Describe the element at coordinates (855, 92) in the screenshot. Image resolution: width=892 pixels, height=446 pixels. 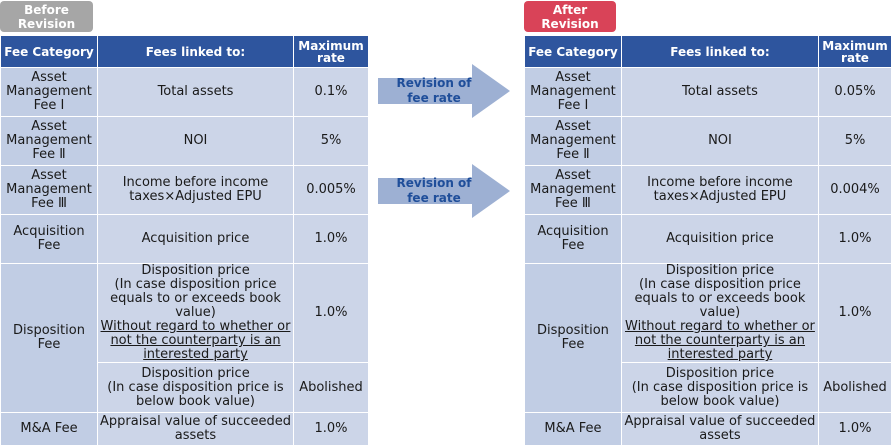
I see `max-rate-cell: 0.05%` at that location.